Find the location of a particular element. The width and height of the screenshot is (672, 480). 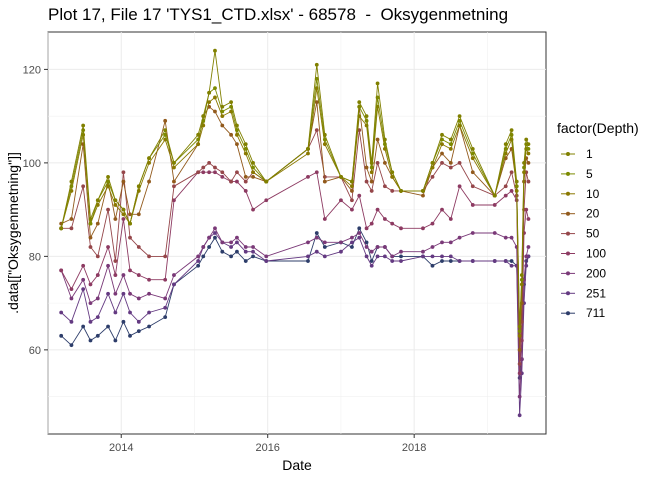

legend-item-10: 10 is located at coordinates (580, 194).